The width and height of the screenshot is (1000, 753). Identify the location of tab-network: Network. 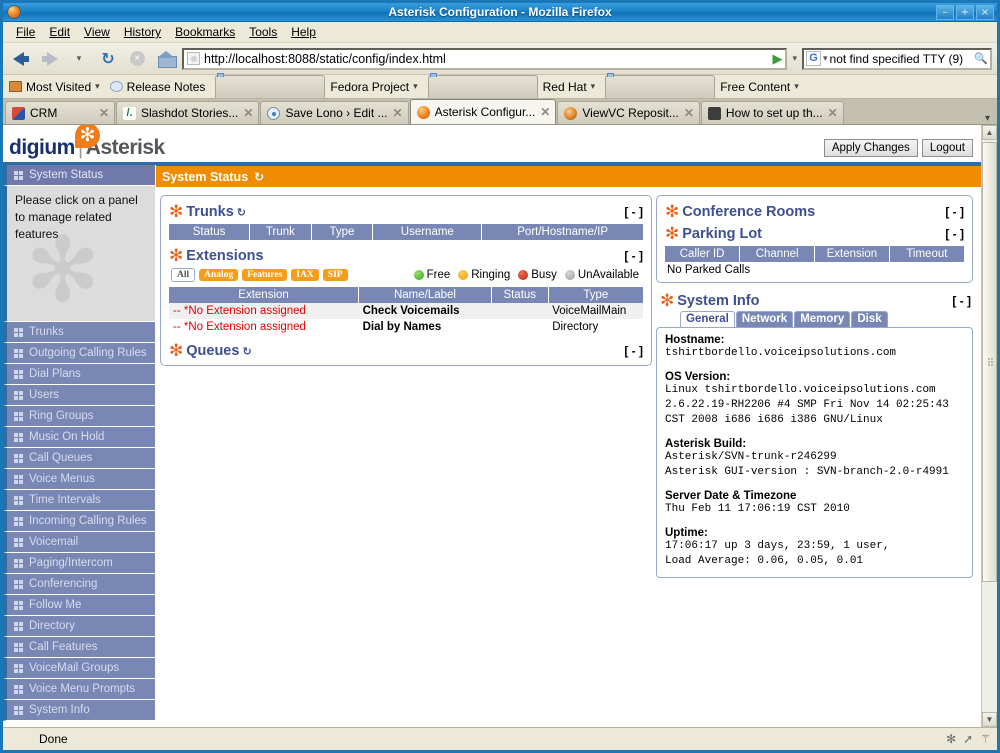
(764, 319).